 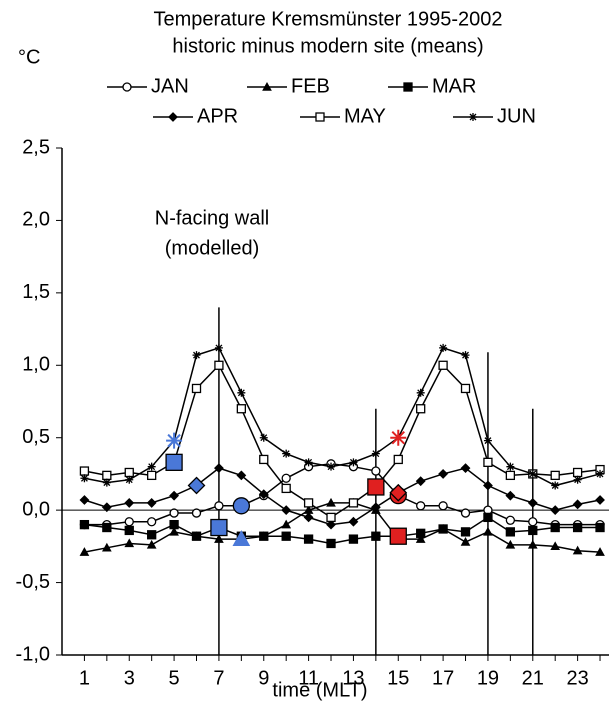 What do you see at coordinates (29, 57) in the screenshot?
I see `y-axis-label: °C` at bounding box center [29, 57].